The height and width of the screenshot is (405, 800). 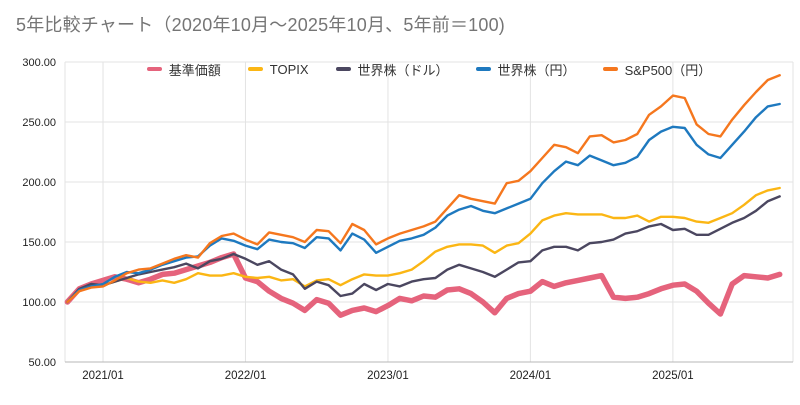 I want to click on x-axis-labels: 2021/01 2022/01 2023/01 2024/01 2025/01, so click(x=387, y=376).